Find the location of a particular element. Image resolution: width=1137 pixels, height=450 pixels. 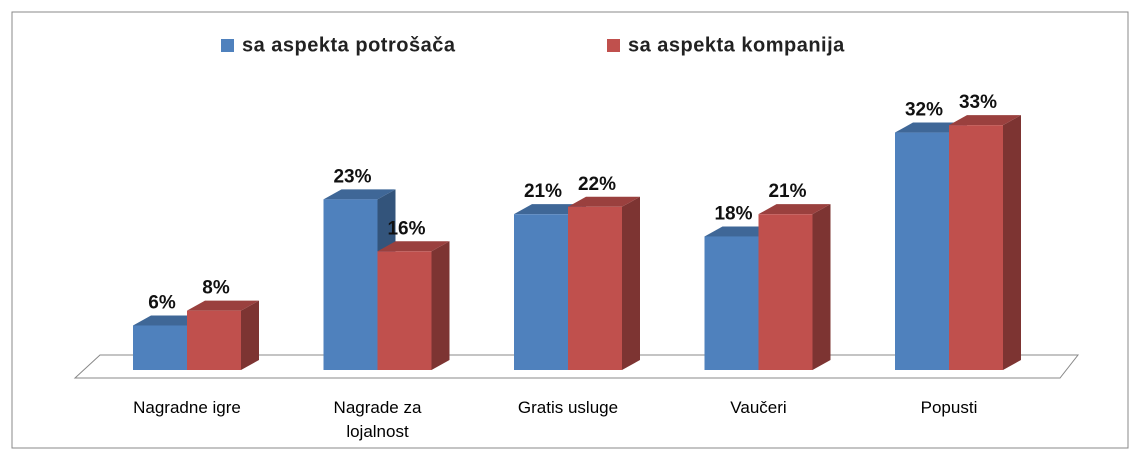

value-label: 32% is located at coordinates (924, 110).